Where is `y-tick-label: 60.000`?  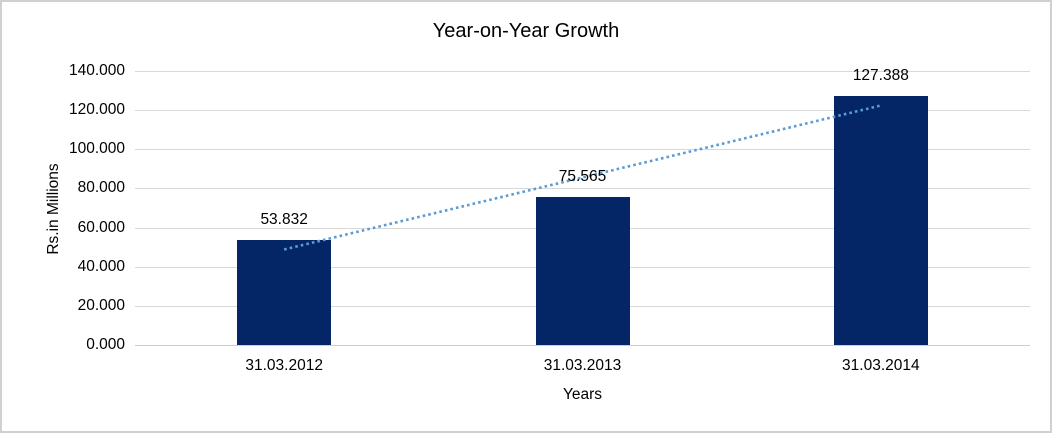
y-tick-label: 60.000 is located at coordinates (101, 227).